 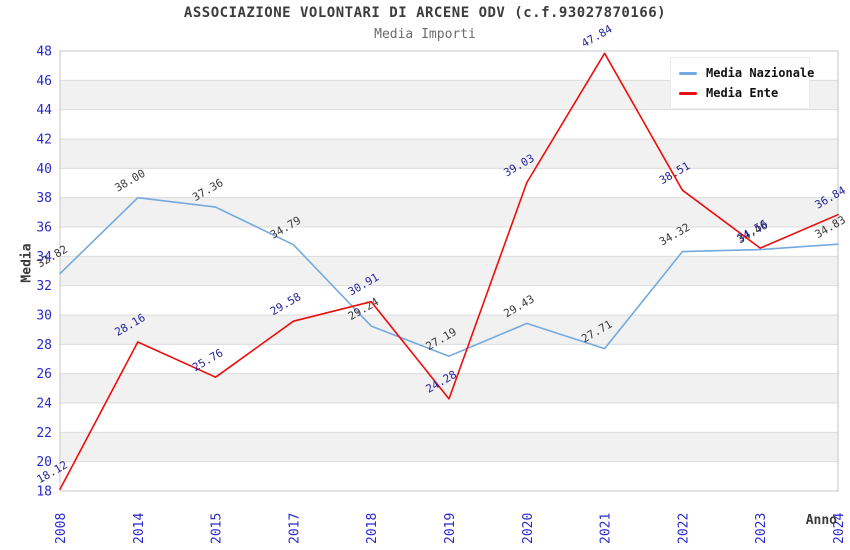 I want to click on y-tick-label: 18, so click(x=44, y=492).